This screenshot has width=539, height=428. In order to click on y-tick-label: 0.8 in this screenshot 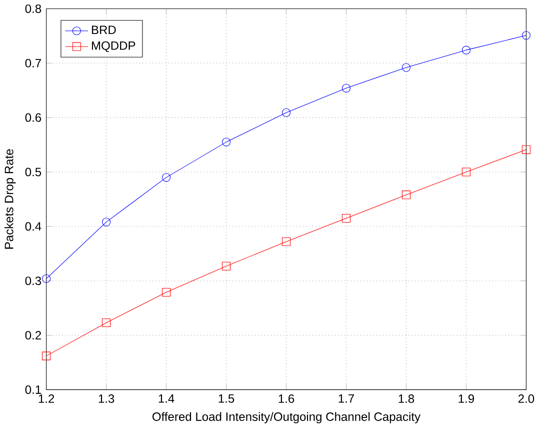, I will do `click(33, 9)`.